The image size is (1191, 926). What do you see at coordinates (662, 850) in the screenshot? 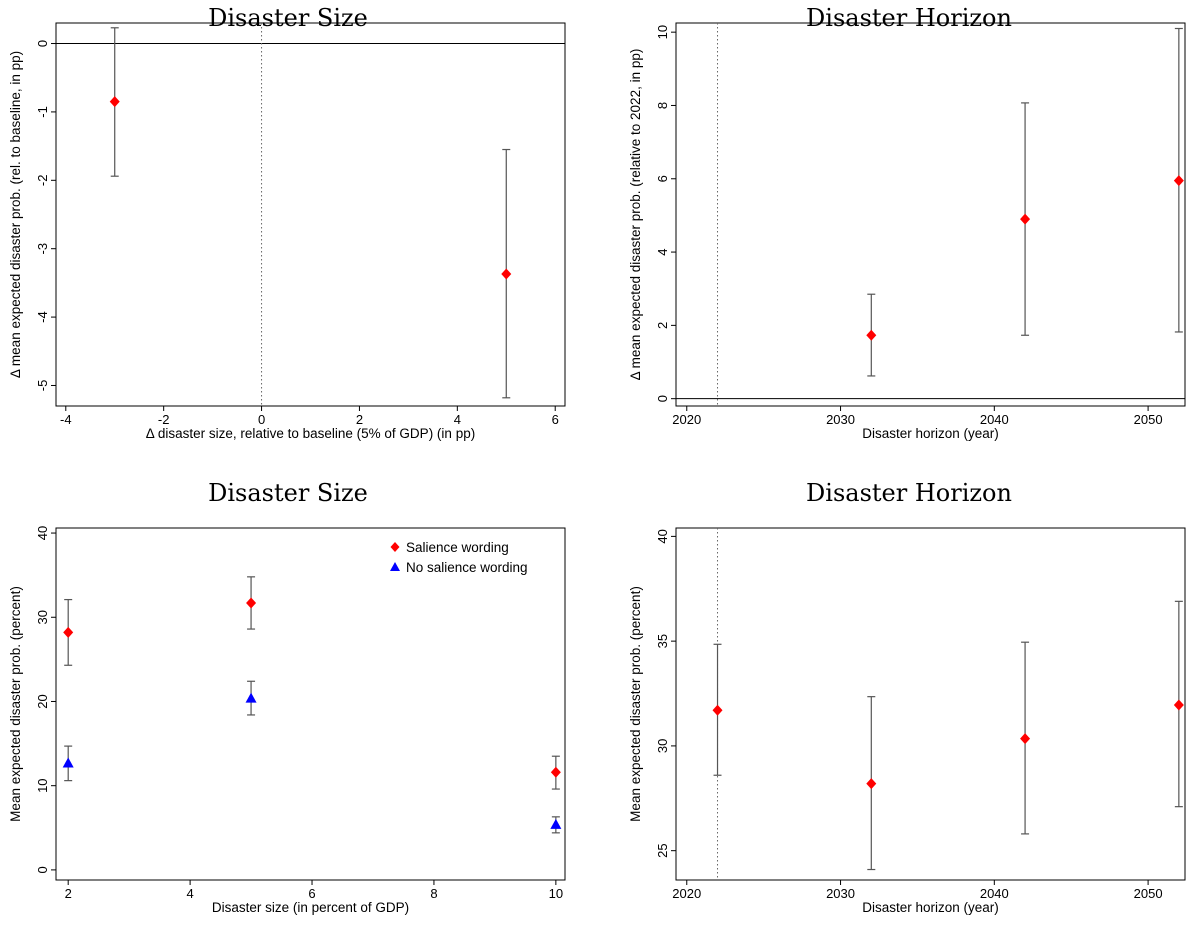
I see `y-tick-label: 25` at bounding box center [662, 850].